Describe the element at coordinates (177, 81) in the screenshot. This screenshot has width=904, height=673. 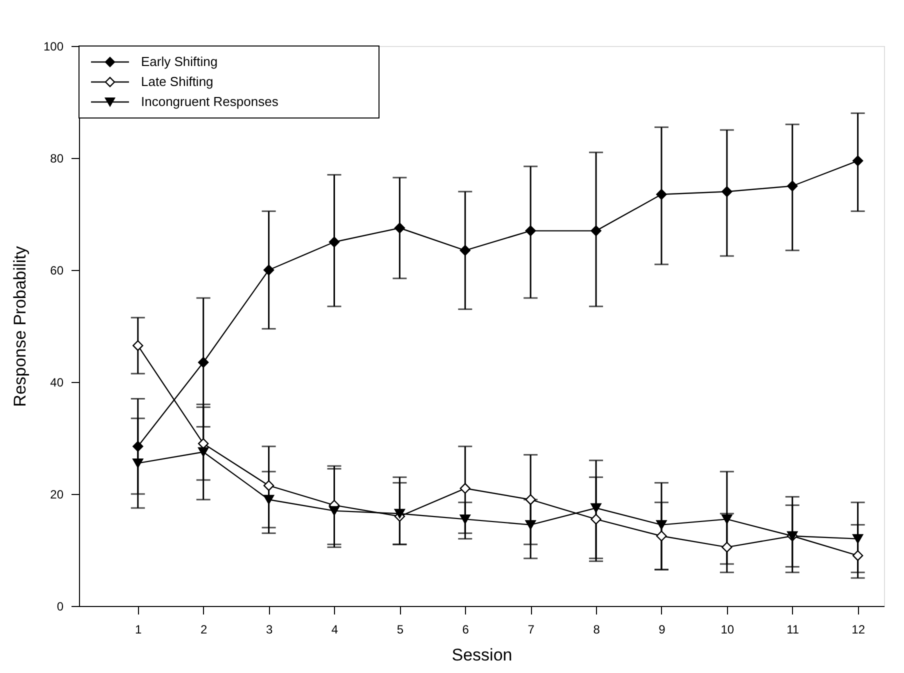
I see `legend-label: Late Shifting` at that location.